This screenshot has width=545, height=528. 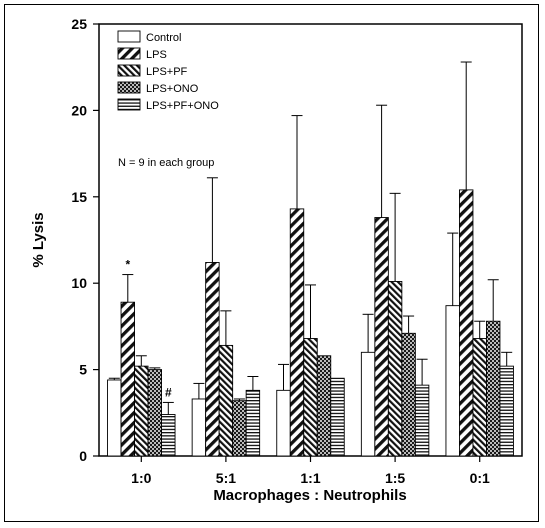 What do you see at coordinates (182, 106) in the screenshot?
I see `legend-label: LPS+PF+ONO` at bounding box center [182, 106].